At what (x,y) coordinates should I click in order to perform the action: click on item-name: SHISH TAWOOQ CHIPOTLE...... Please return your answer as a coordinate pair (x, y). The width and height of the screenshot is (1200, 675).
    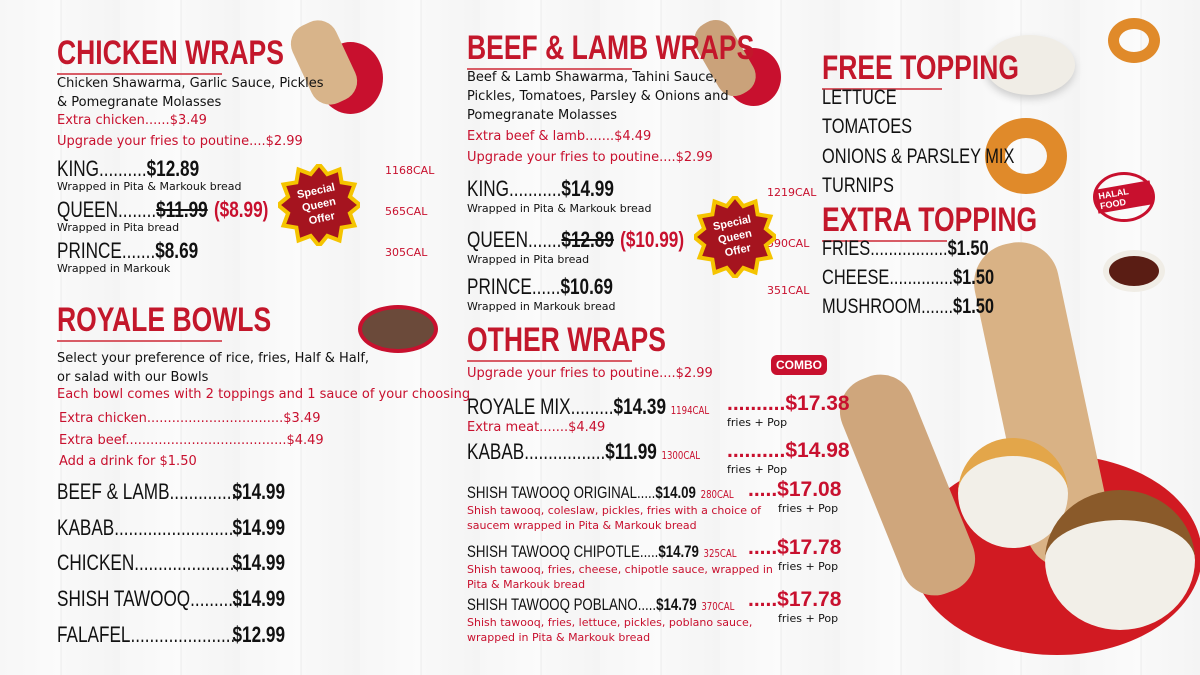
    Looking at the image, I should click on (563, 551).